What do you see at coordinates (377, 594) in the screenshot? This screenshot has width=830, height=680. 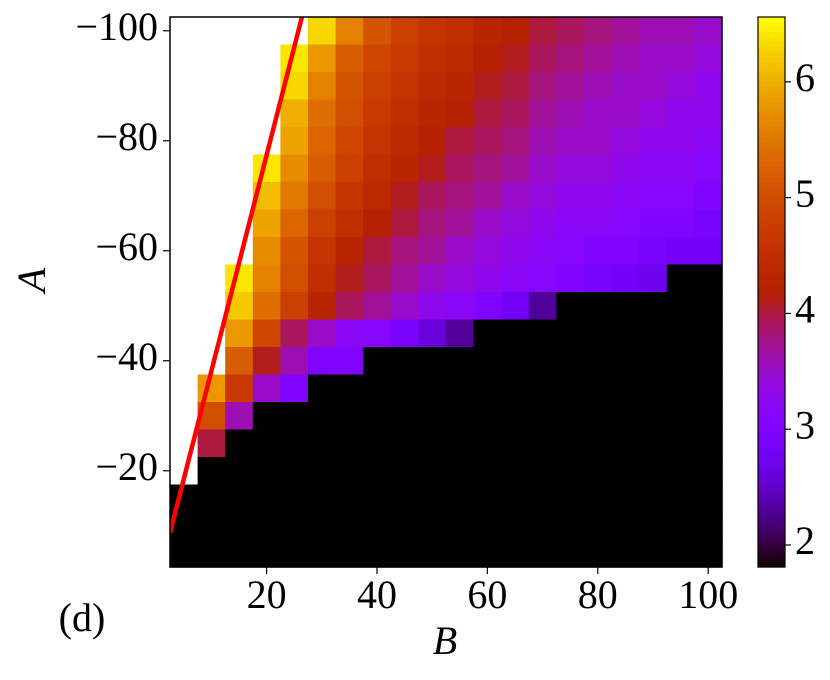 I see `x-tick-label: 40` at bounding box center [377, 594].